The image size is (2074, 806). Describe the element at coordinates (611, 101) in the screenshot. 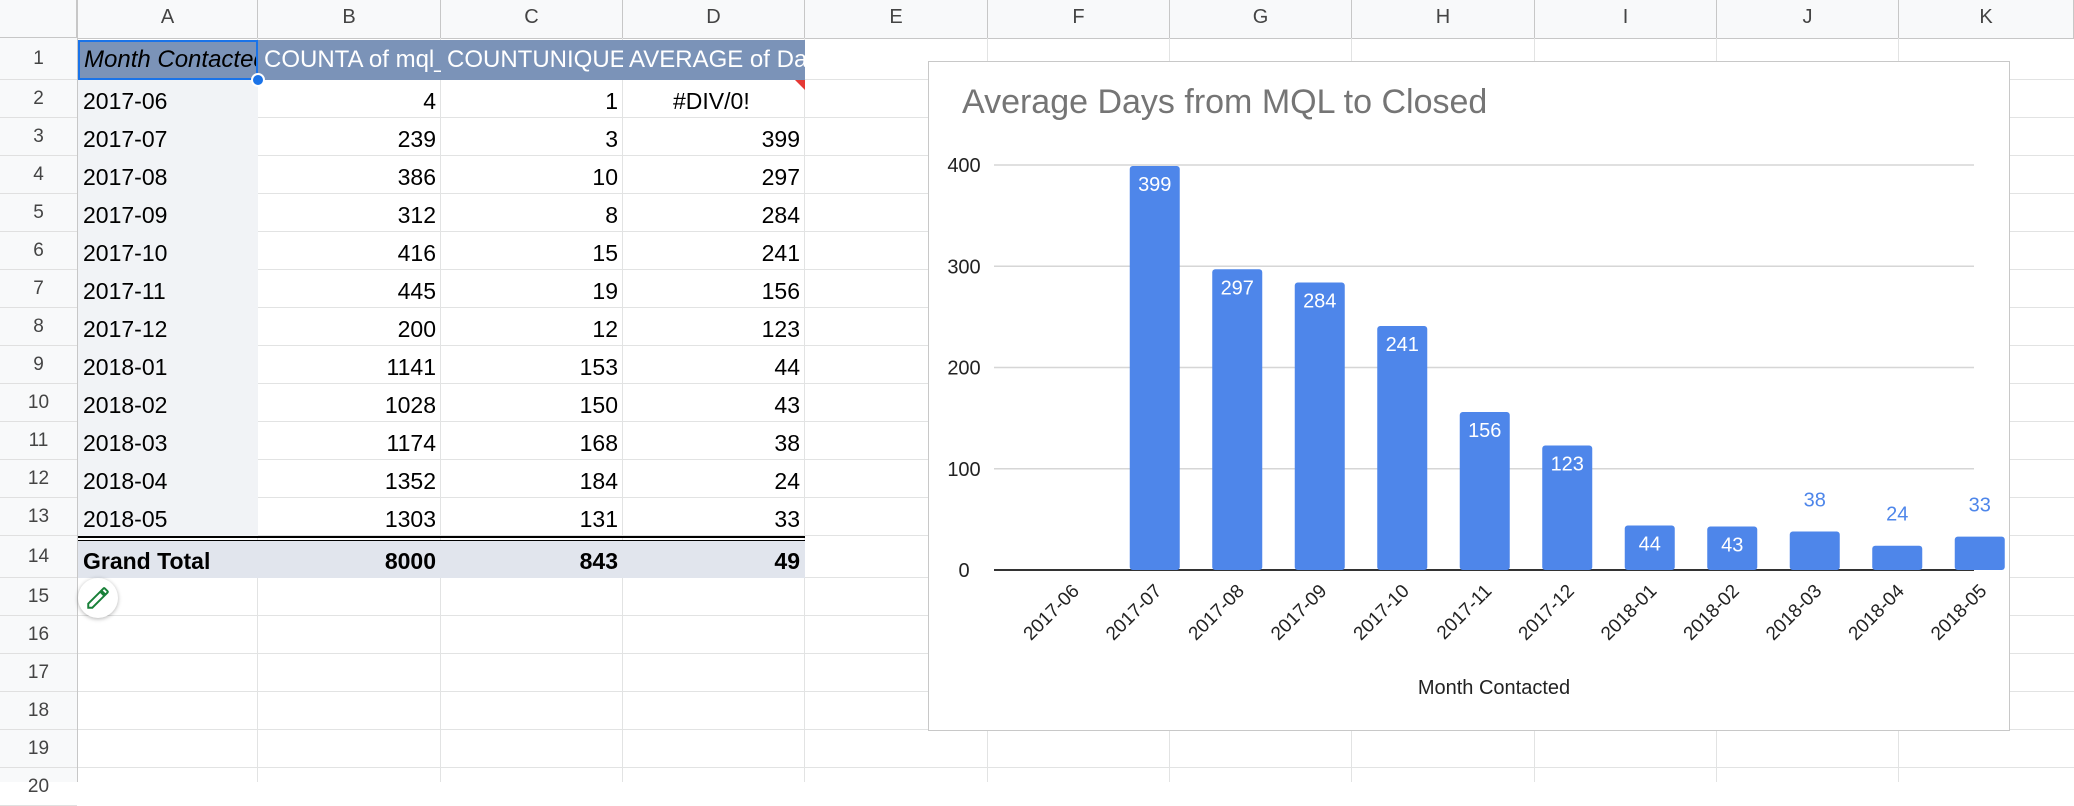

I see `cell-countunique: 1` at that location.